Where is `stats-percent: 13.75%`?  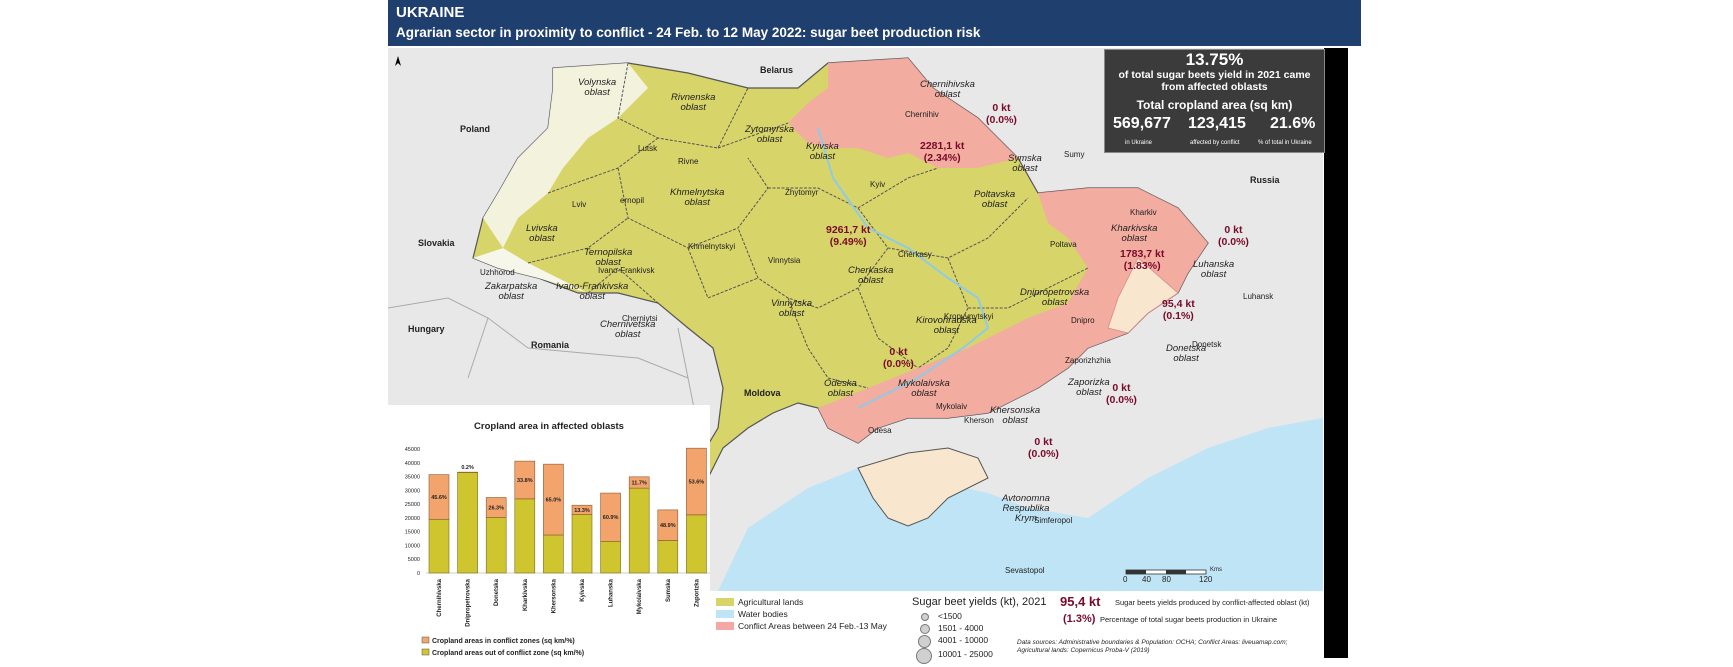 stats-percent: 13.75% is located at coordinates (1214, 59).